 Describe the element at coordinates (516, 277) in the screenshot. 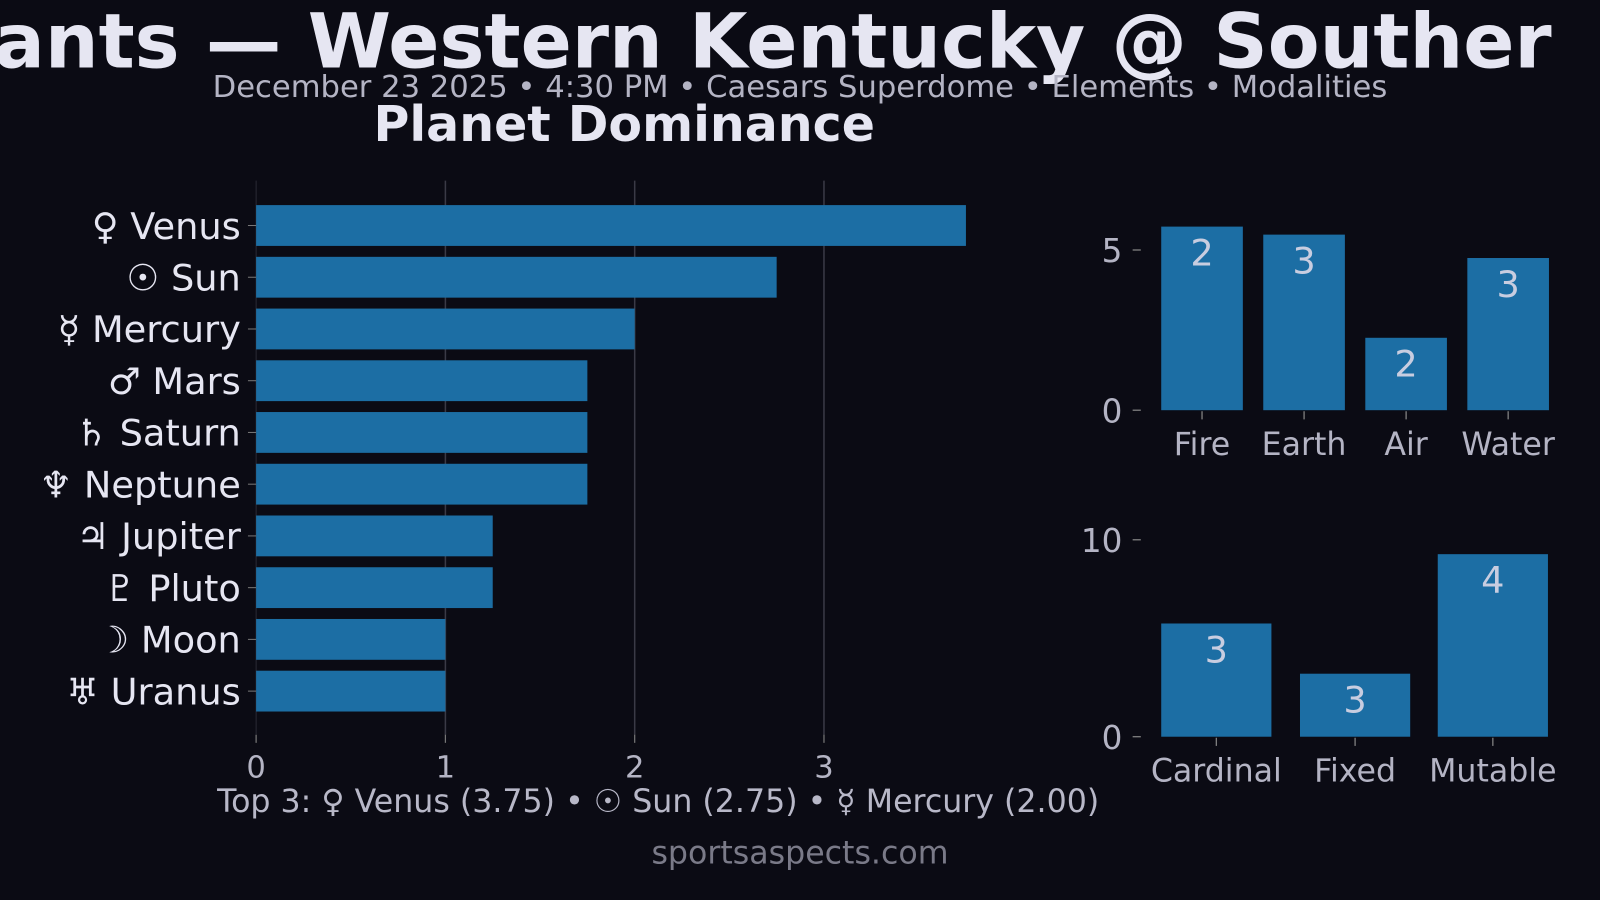

I see `bar-sun` at that location.